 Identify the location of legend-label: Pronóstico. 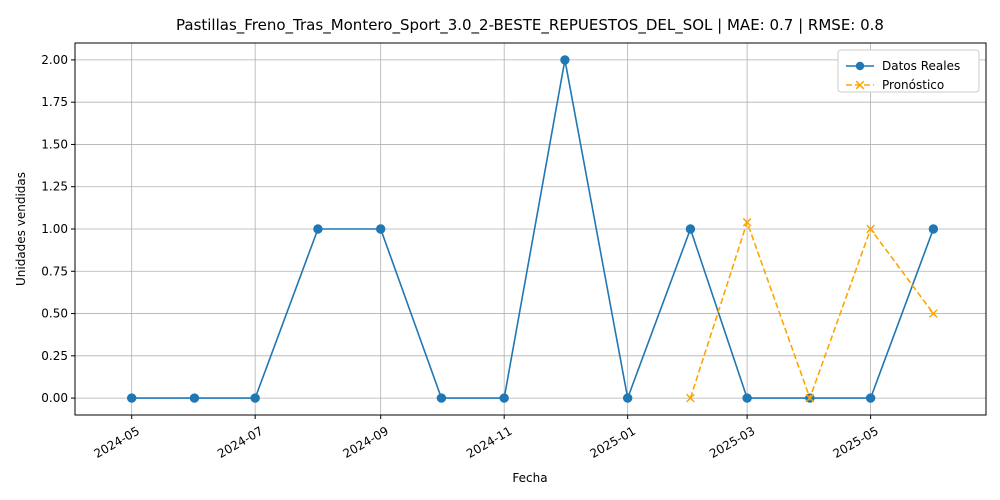
(913, 85).